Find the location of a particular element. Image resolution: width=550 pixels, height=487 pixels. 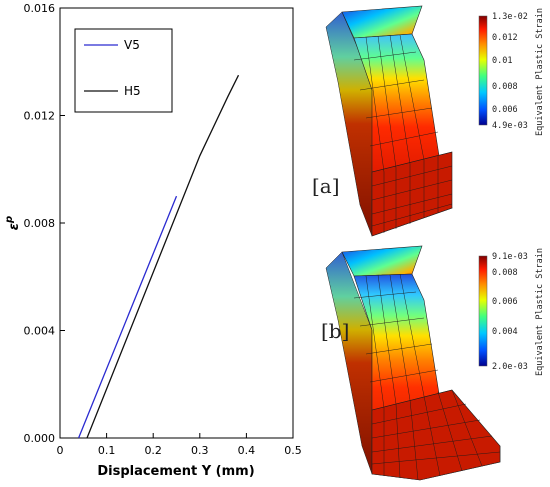

x-tick-label: 0.3 is located at coordinates (200, 450).